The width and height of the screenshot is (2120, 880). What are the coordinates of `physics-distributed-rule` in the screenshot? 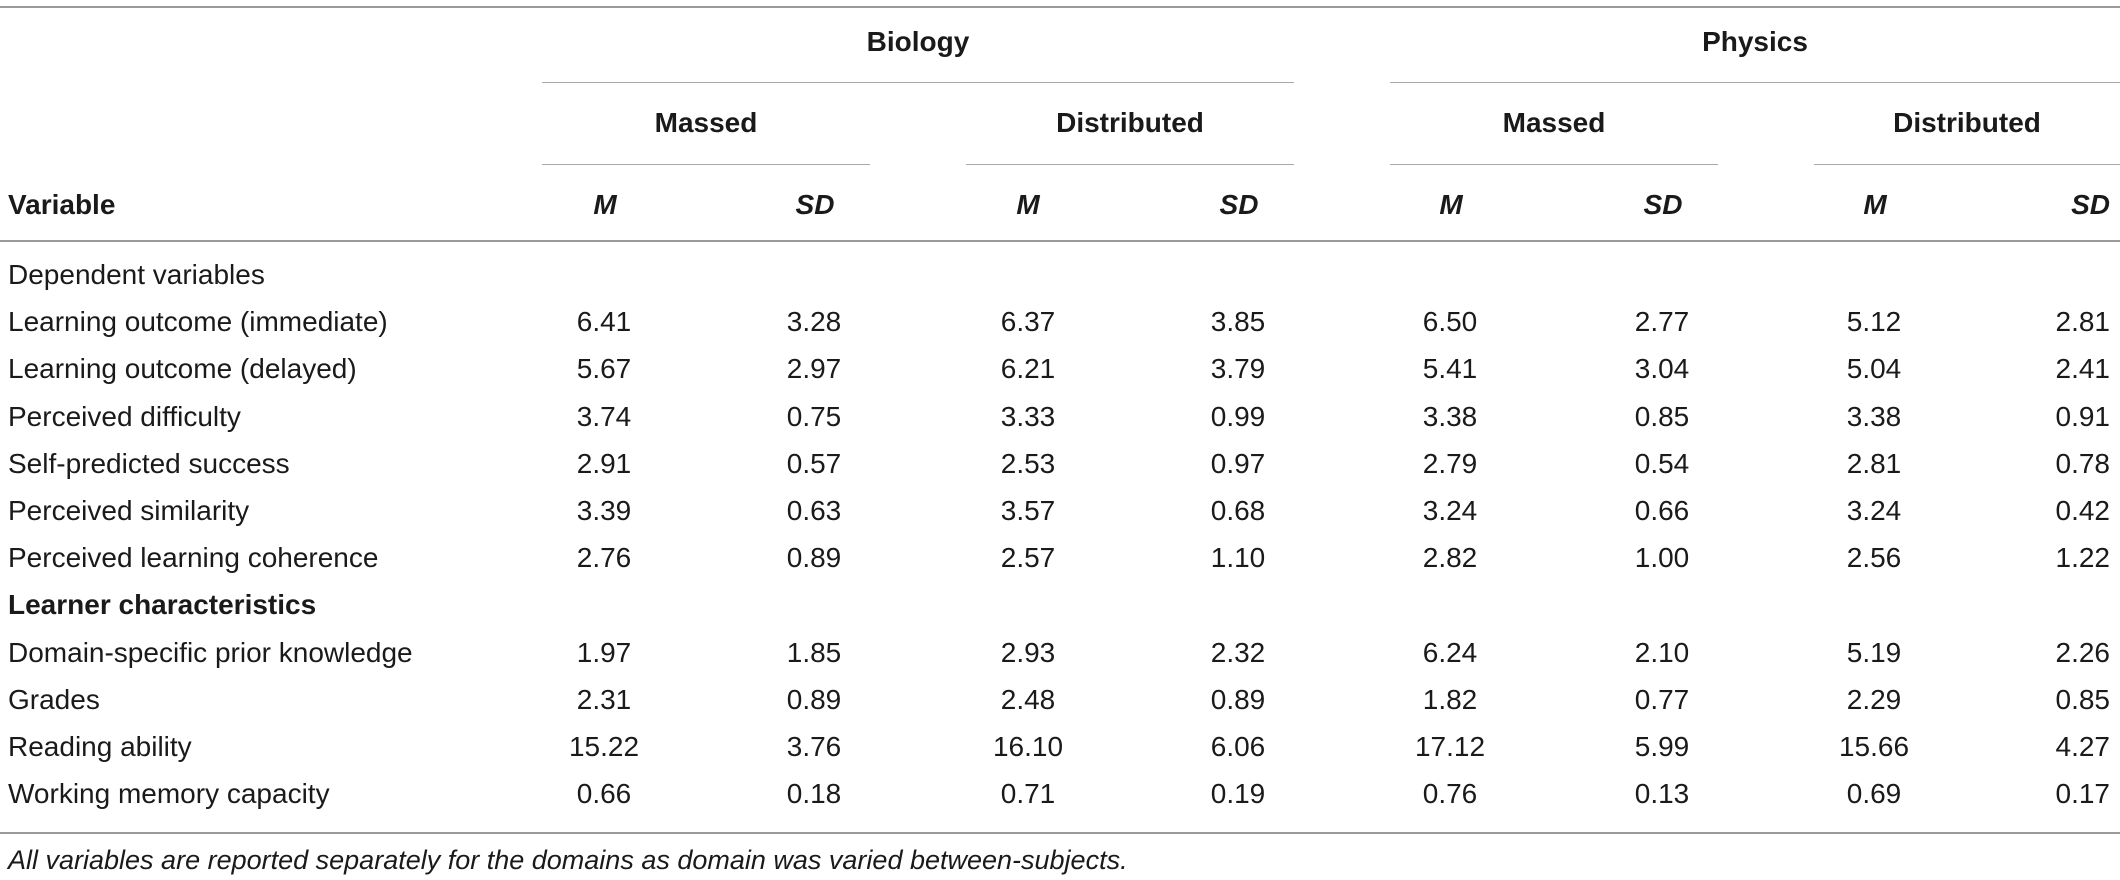 It's located at (1967, 164).